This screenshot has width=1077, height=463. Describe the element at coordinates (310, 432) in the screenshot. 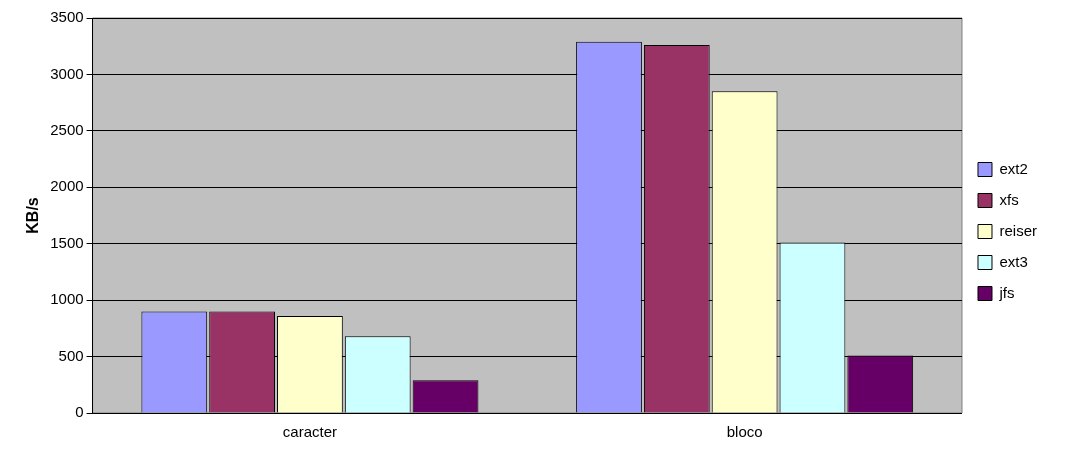

I see `x-tick-label: caracter` at that location.